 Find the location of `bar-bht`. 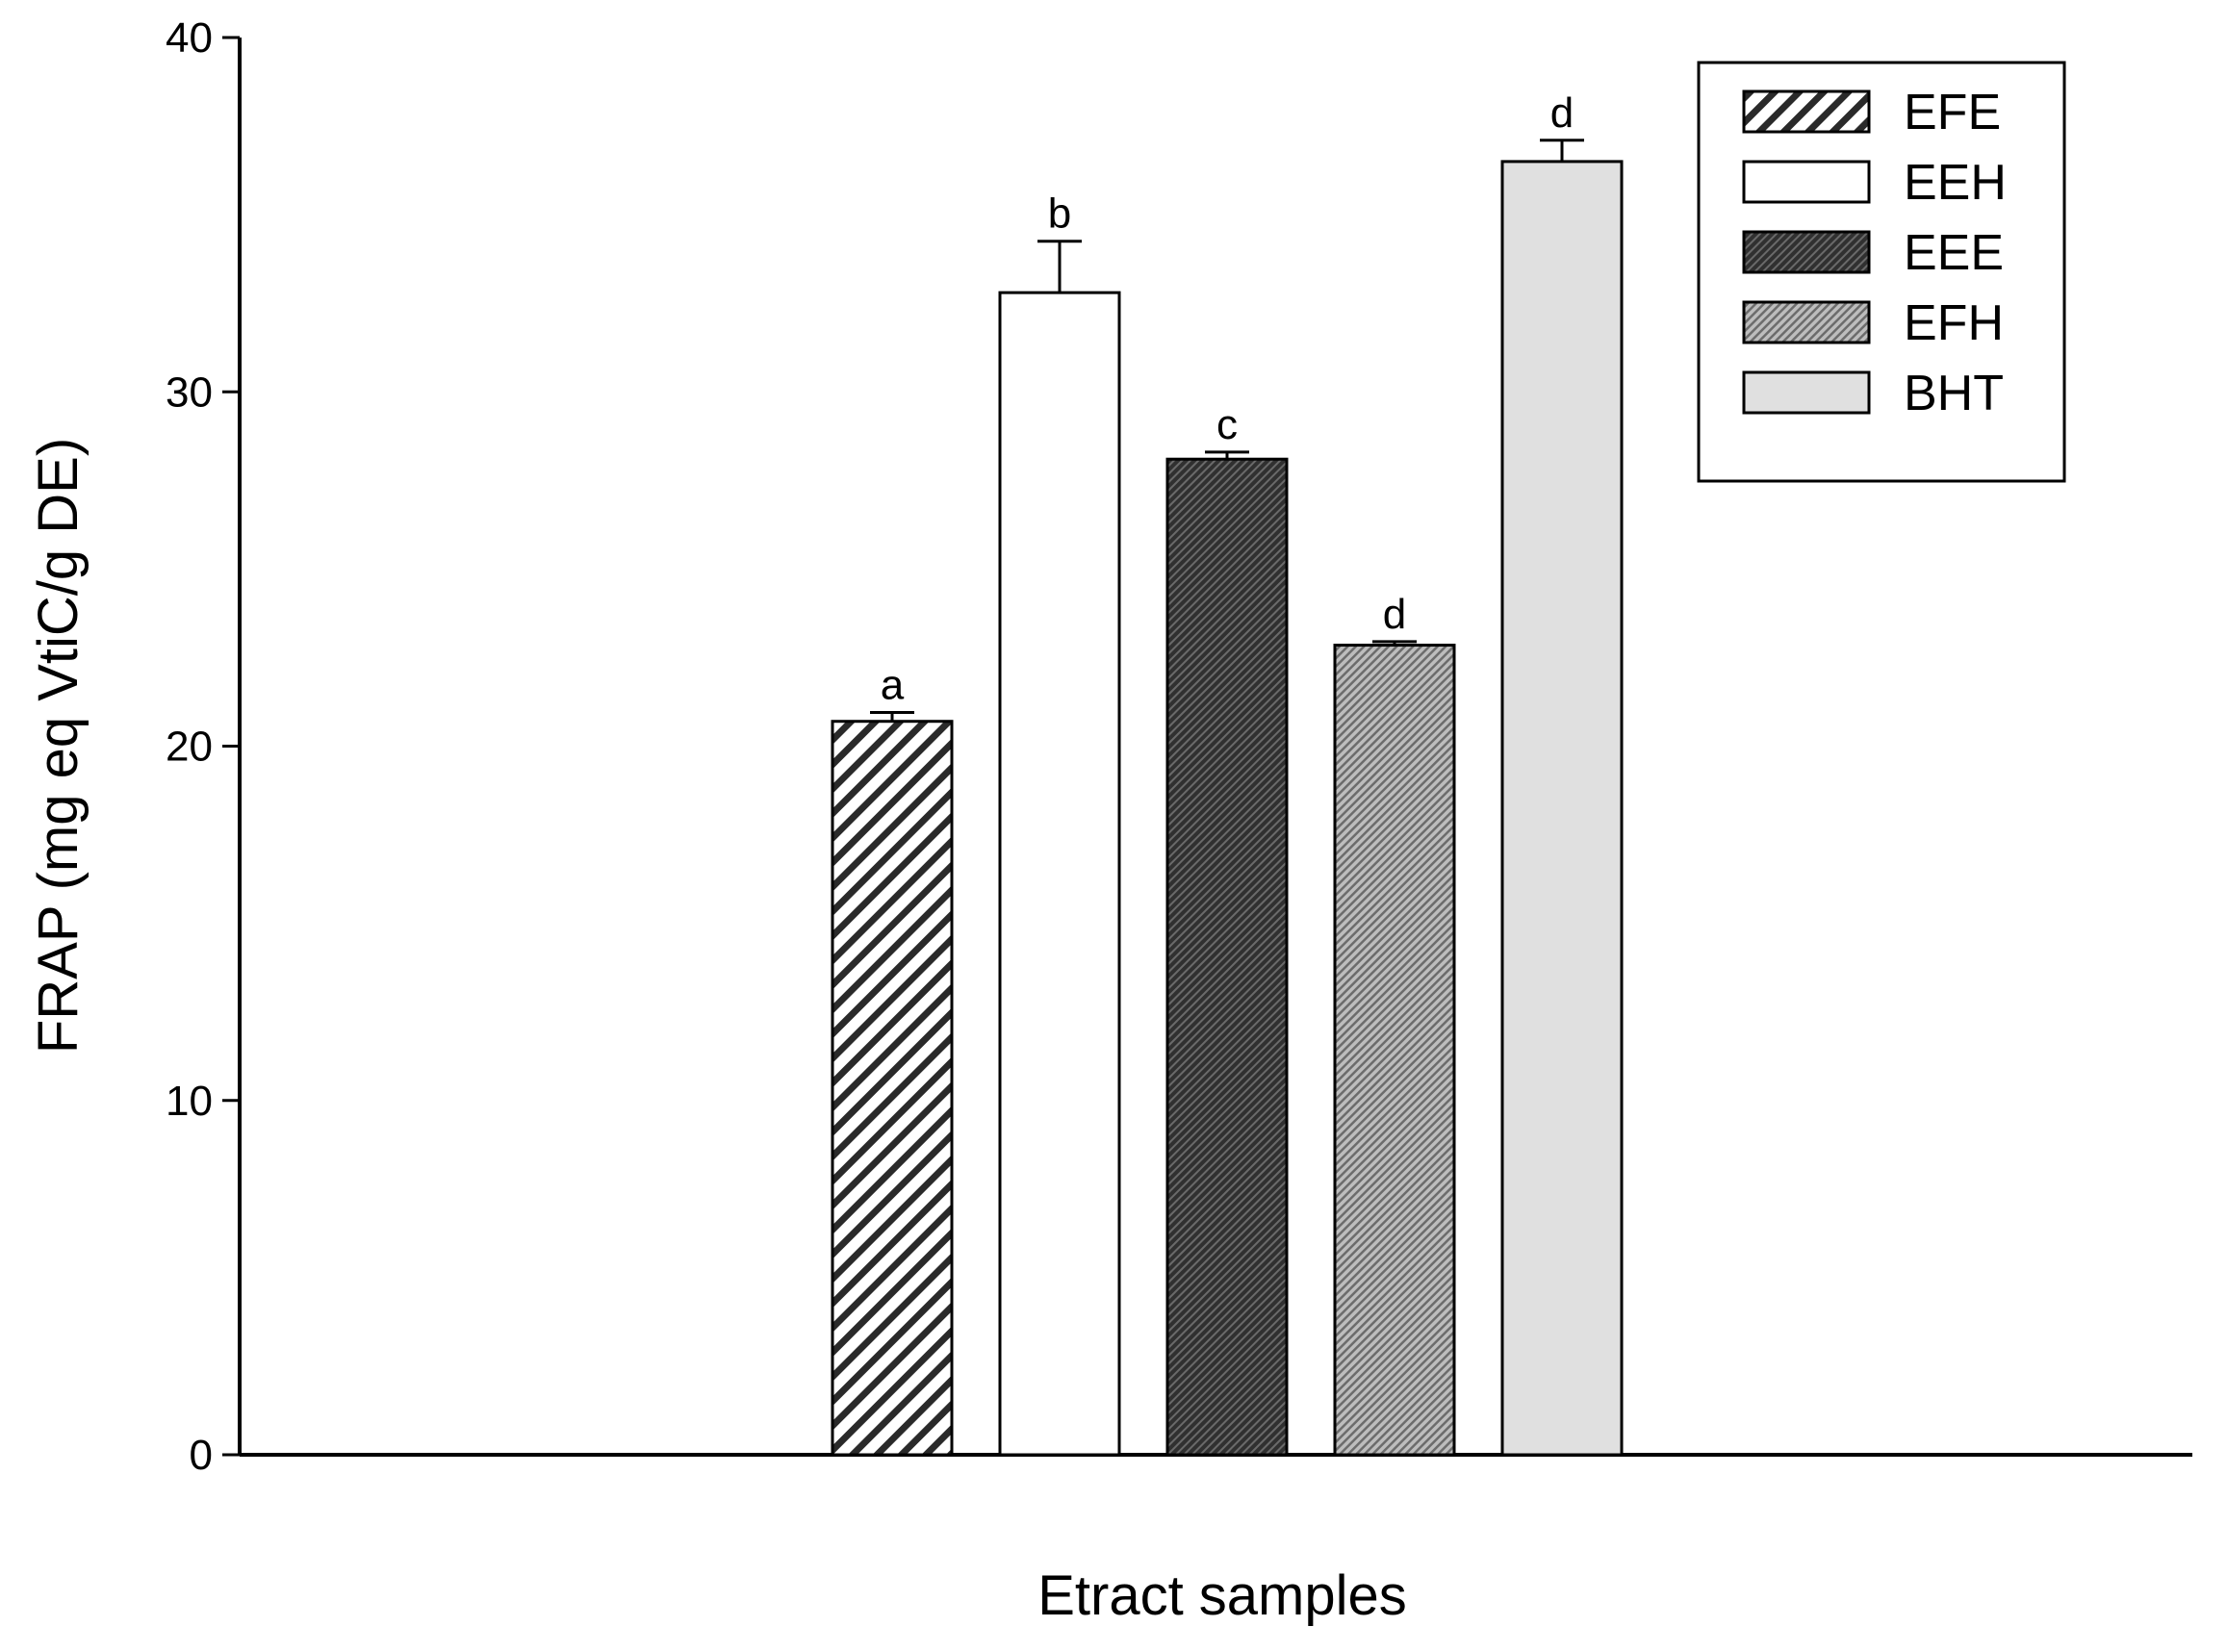

bar-bht is located at coordinates (1562, 808).